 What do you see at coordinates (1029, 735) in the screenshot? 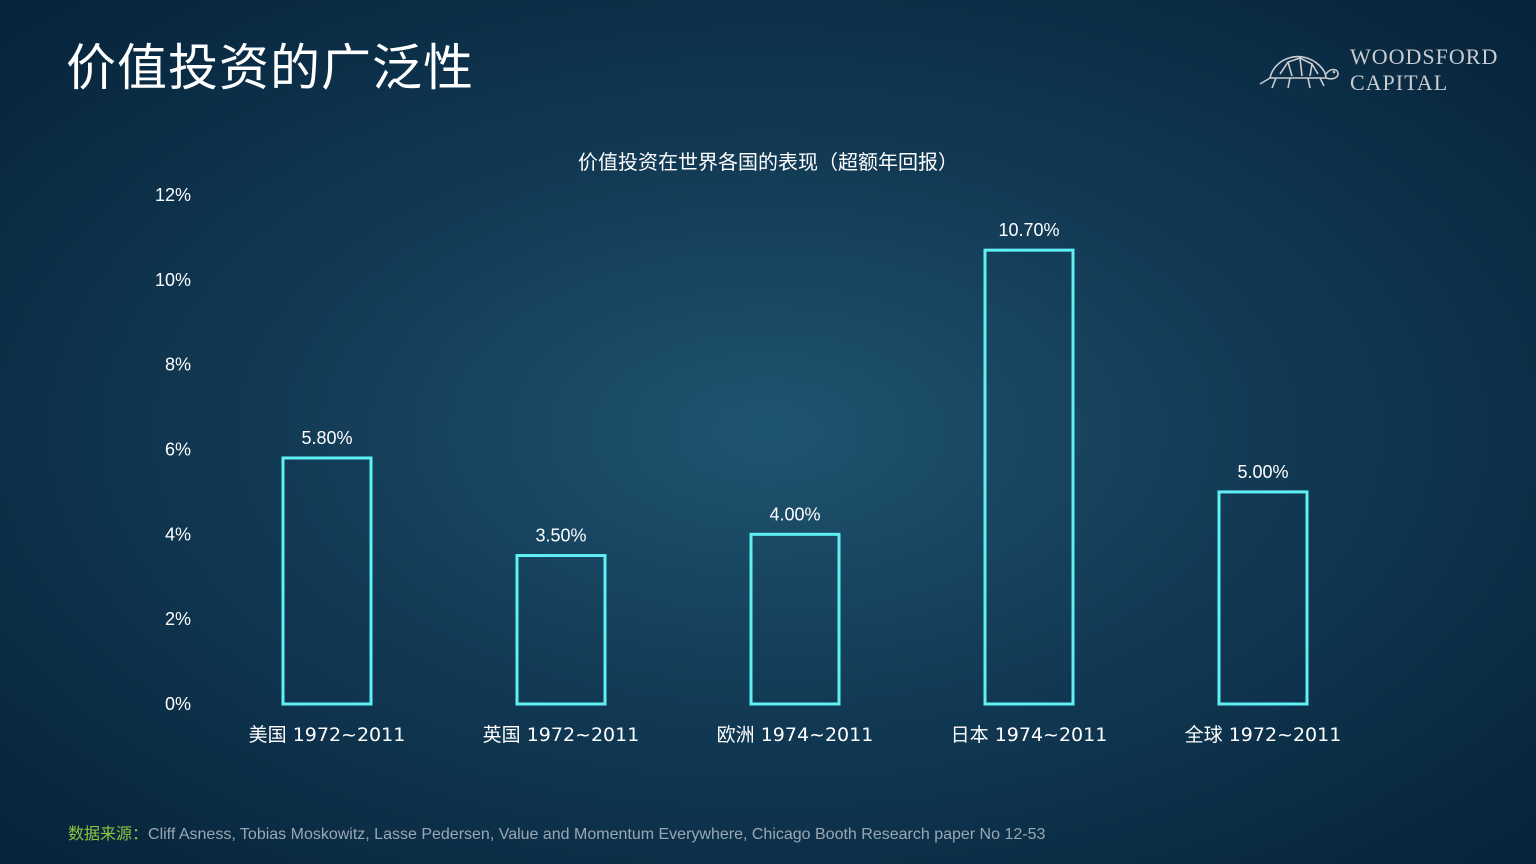
I see `x-category-label: 日本 1974~2011` at bounding box center [1029, 735].